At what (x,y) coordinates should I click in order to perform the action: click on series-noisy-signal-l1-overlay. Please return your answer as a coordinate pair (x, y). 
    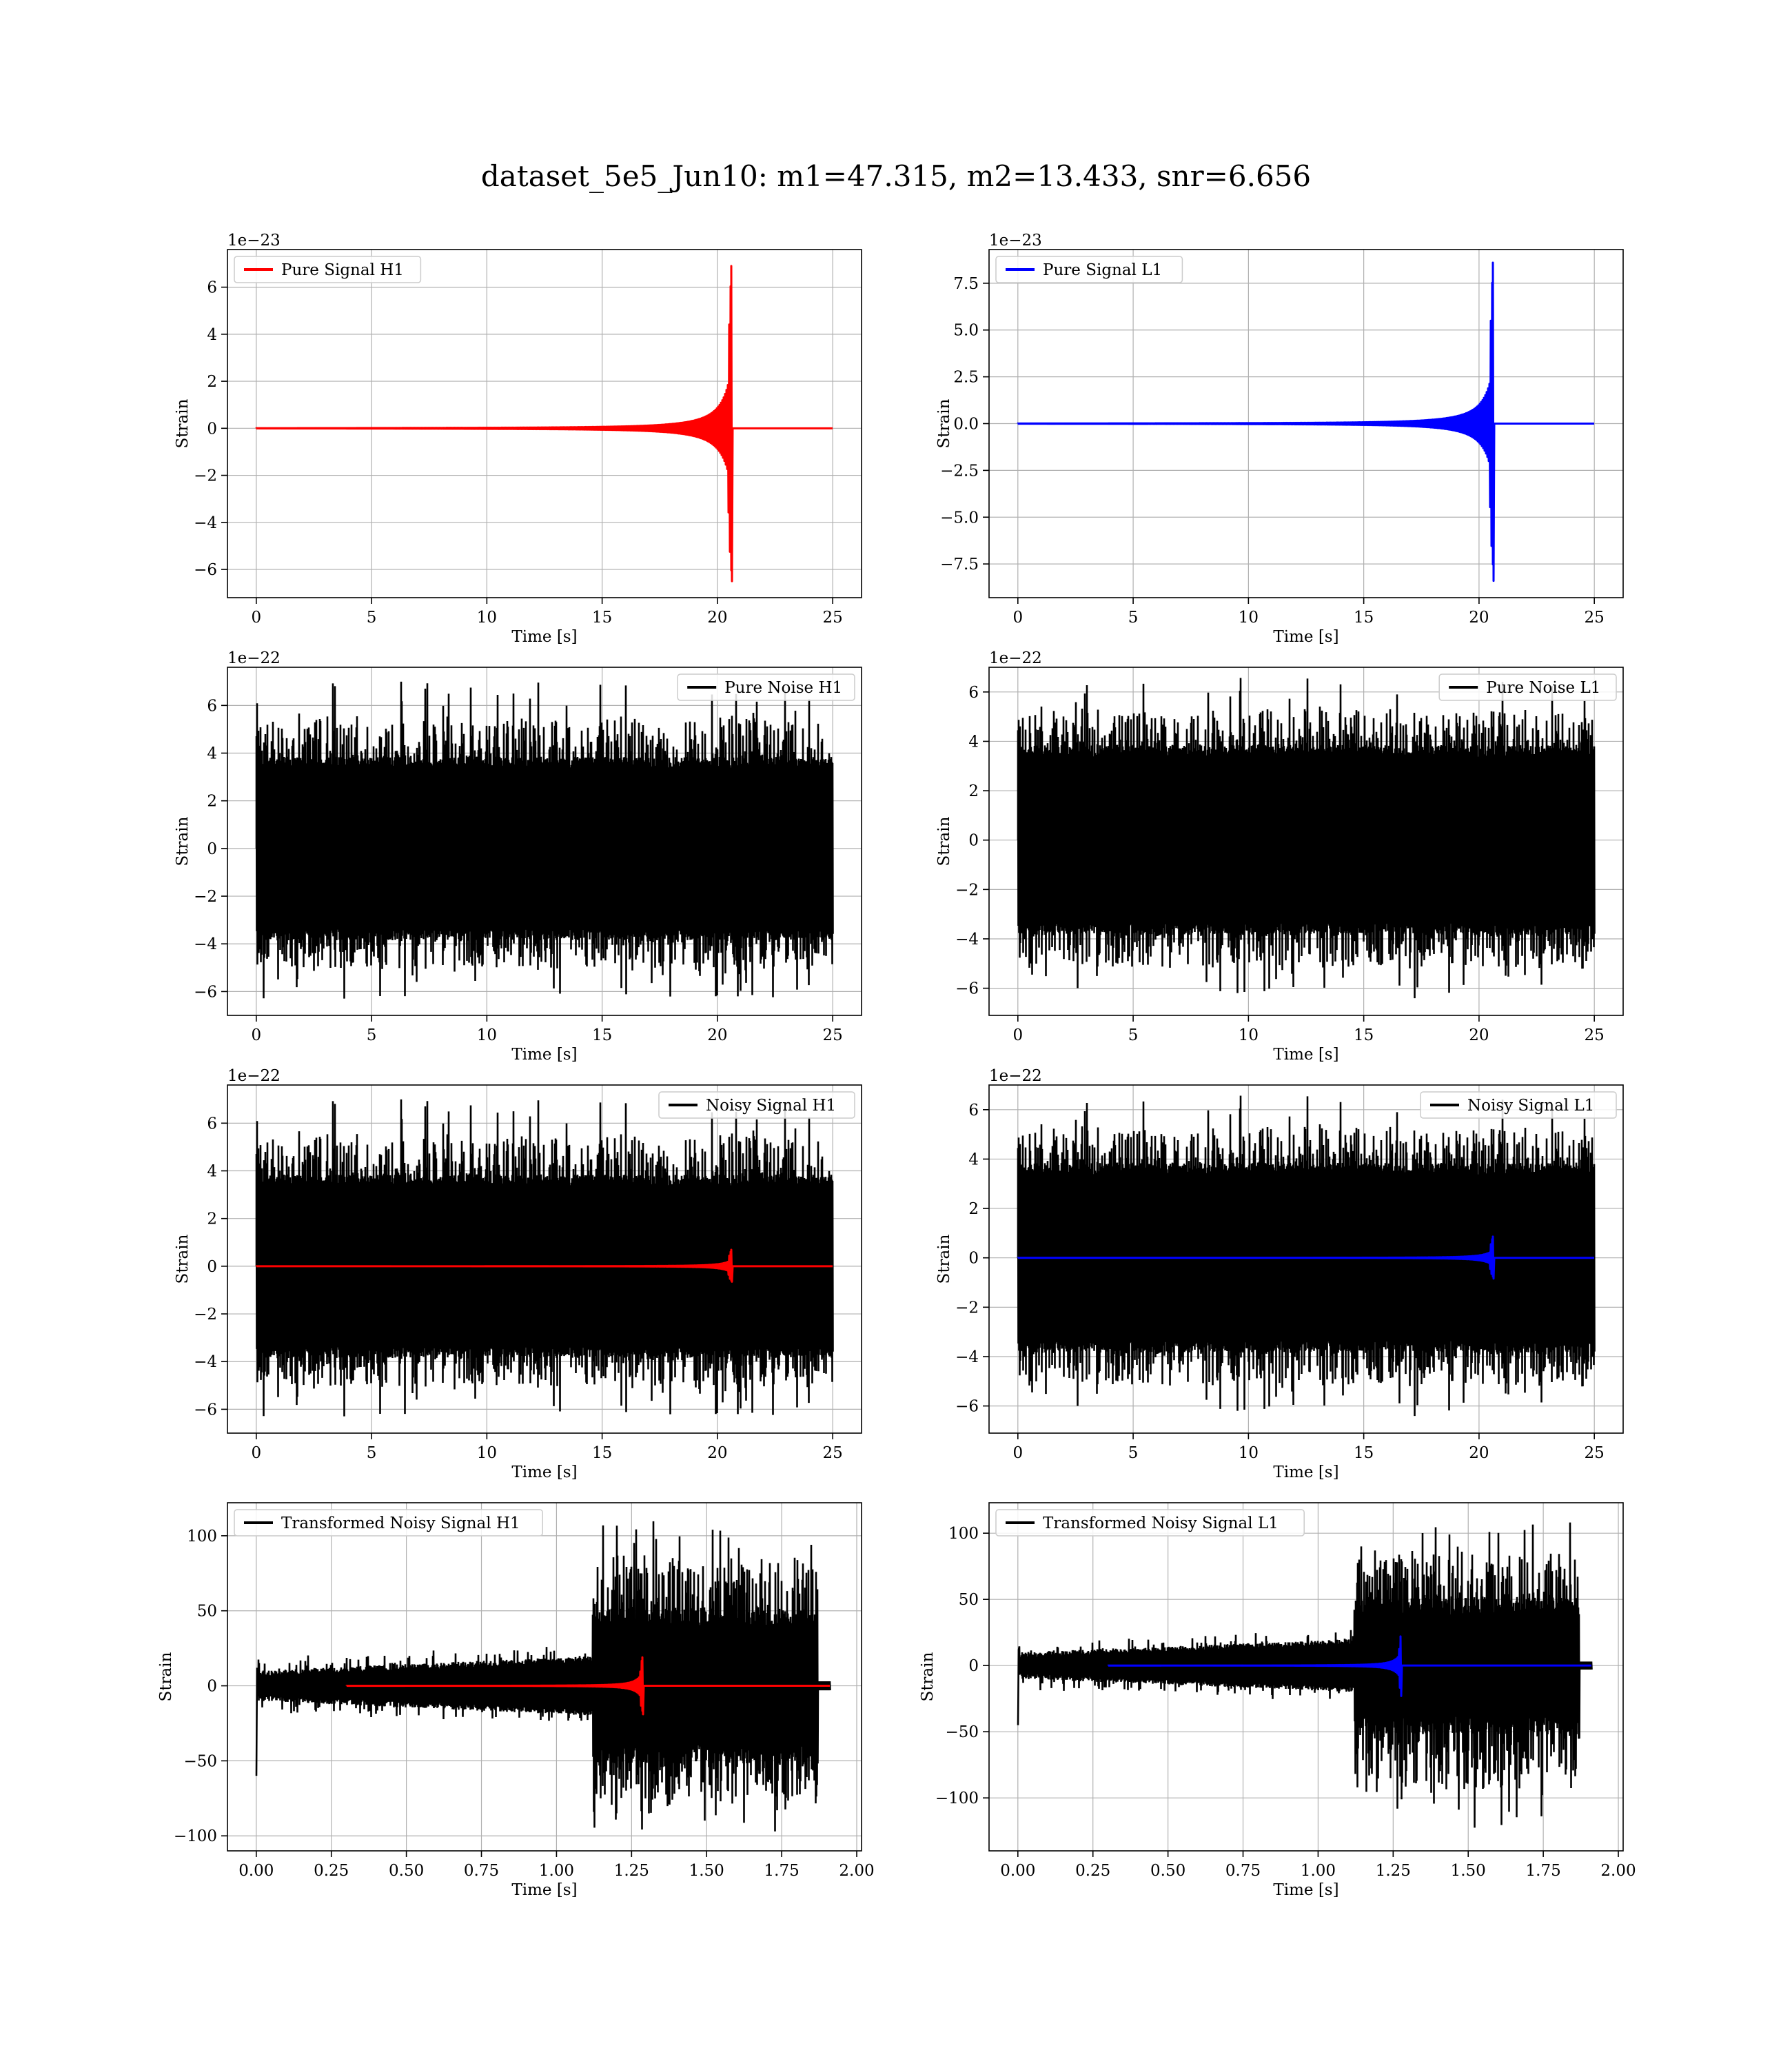
    Looking at the image, I should click on (1305, 1257).